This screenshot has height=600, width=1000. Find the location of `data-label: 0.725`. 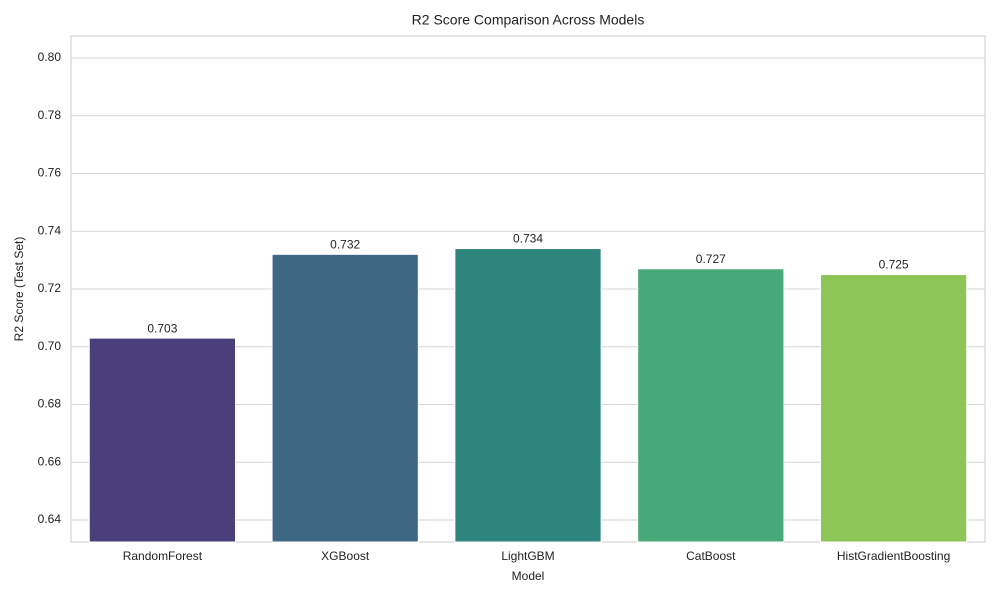

data-label: 0.725 is located at coordinates (894, 265).